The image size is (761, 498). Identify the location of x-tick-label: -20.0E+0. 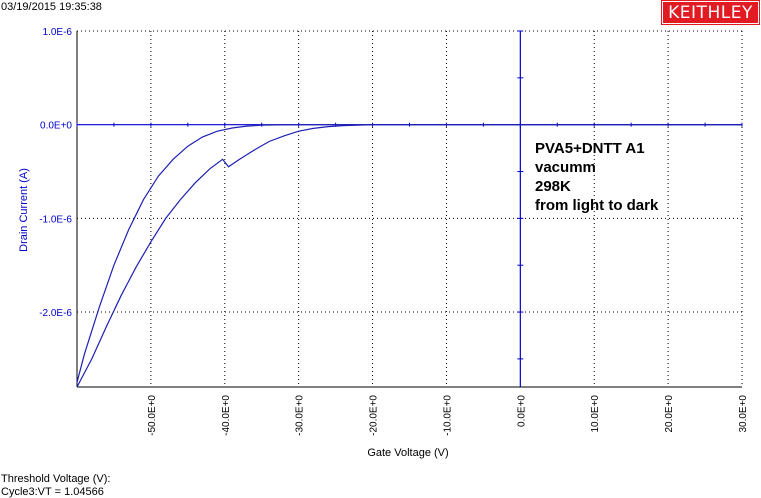
(374, 415).